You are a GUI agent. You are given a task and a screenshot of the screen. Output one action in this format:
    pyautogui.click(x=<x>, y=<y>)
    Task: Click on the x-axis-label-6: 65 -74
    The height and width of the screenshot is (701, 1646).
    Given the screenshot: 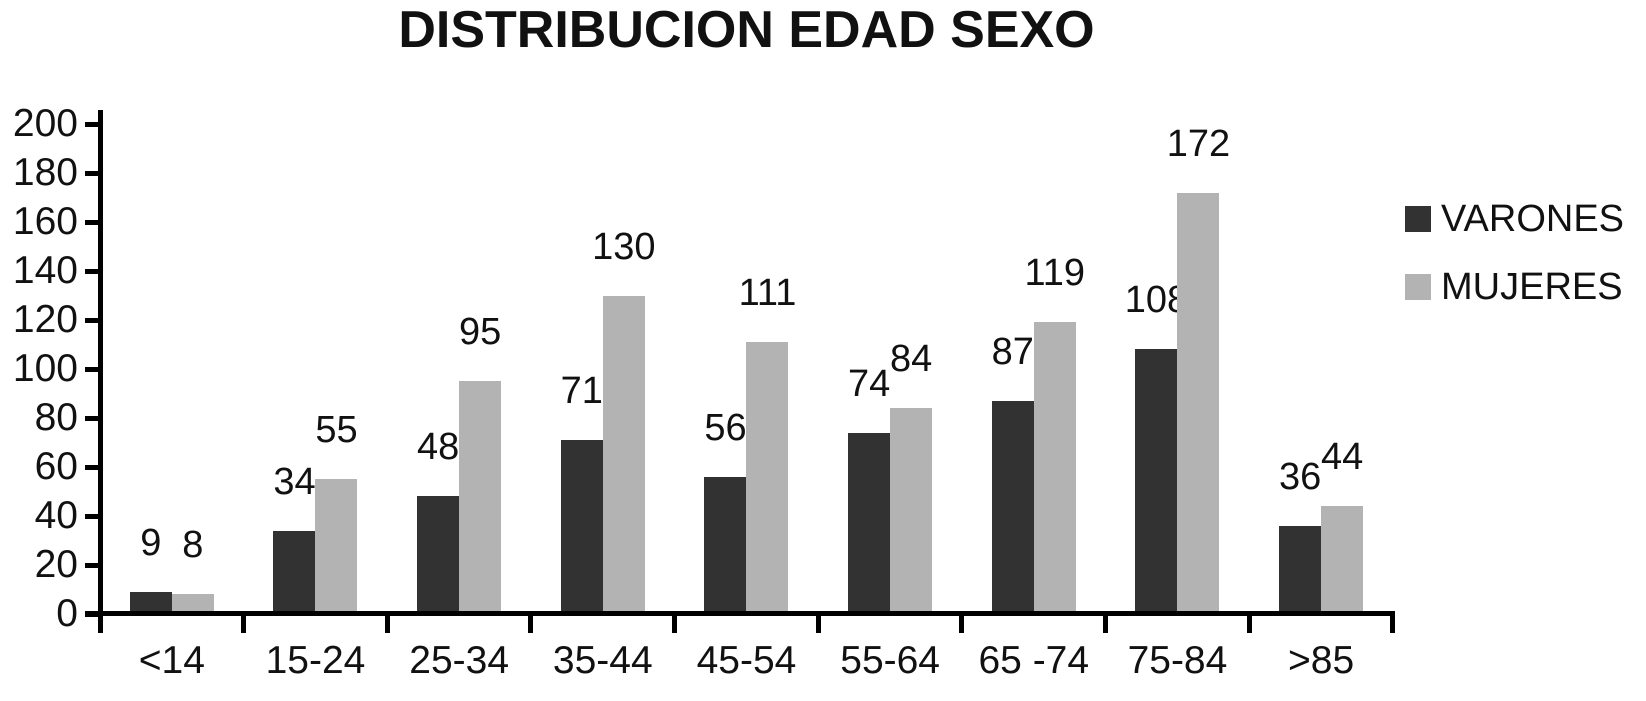 What is the action you would take?
    pyautogui.click(x=1034, y=660)
    